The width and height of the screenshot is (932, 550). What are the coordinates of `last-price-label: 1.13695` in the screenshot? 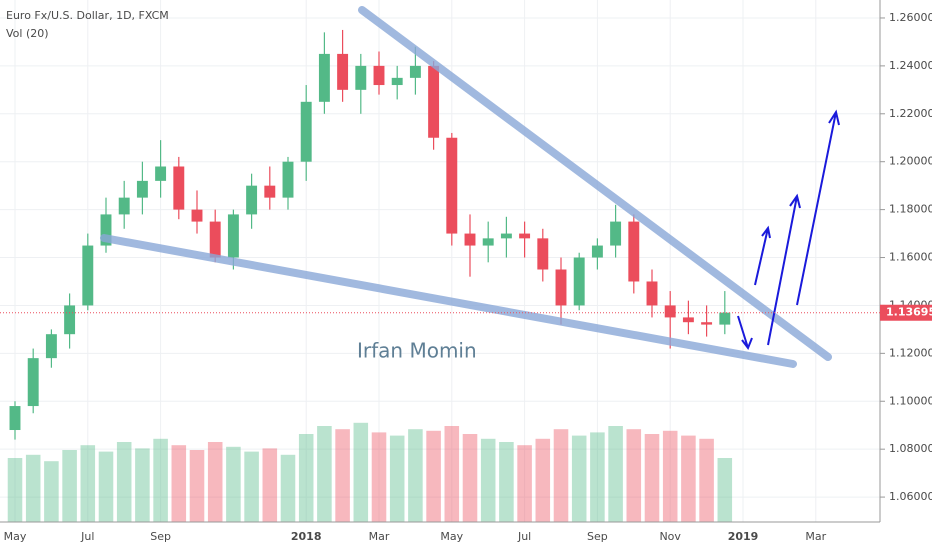 It's located at (909, 312).